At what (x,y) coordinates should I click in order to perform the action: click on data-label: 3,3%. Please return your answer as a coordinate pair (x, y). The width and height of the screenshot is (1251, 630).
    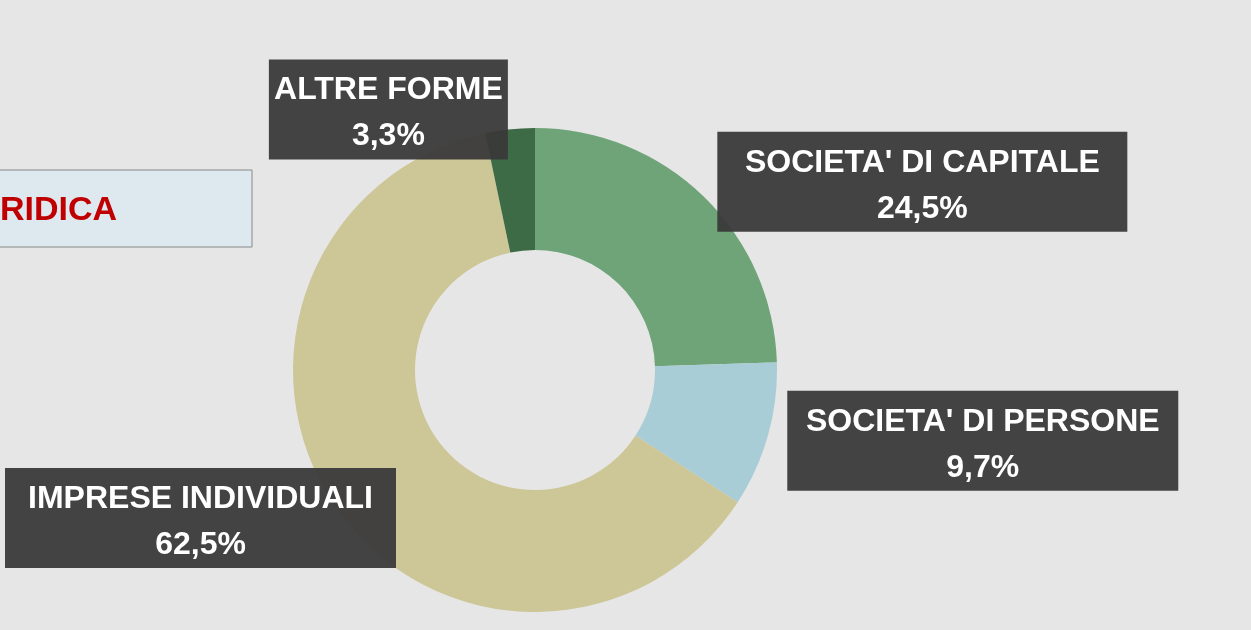
    Looking at the image, I should click on (388, 134).